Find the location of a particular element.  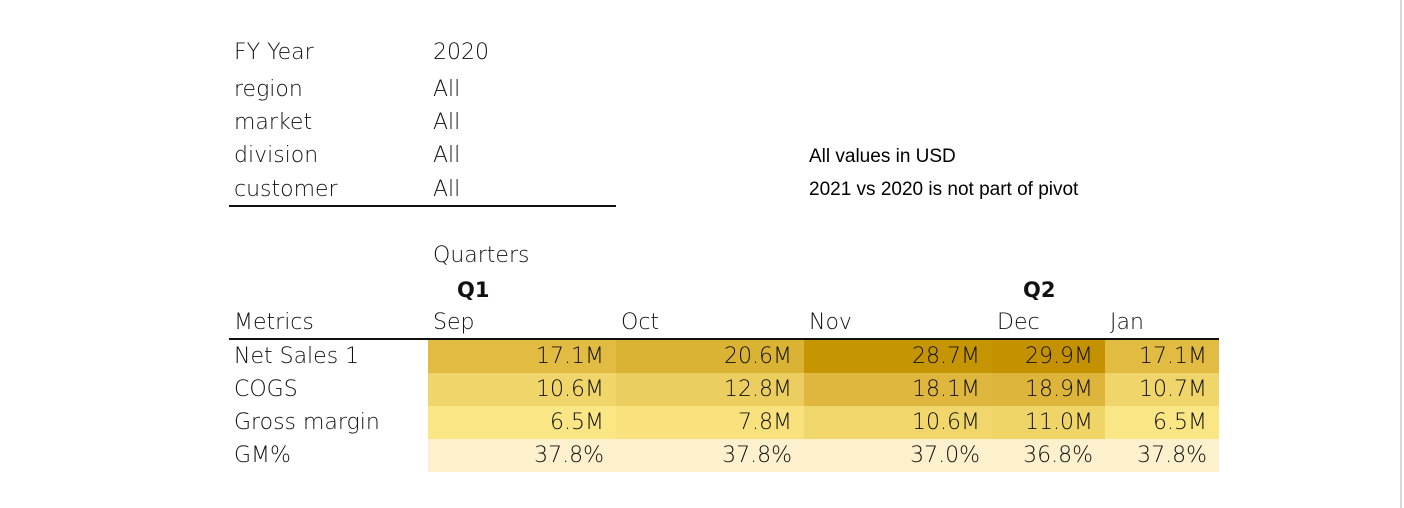

filter-value-customer: All is located at coordinates (447, 189).